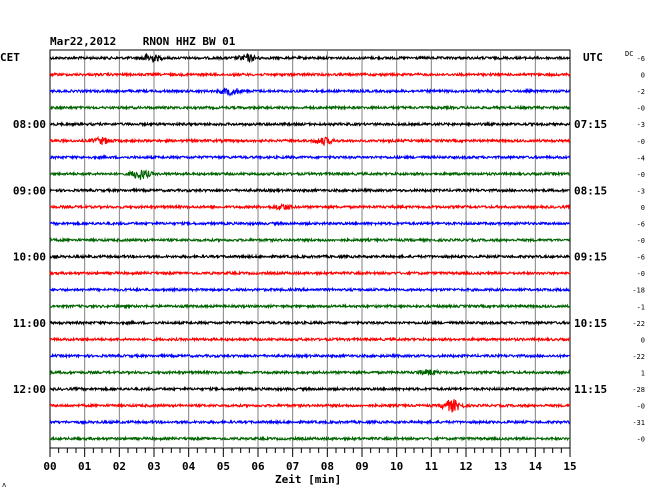 The width and height of the screenshot is (650, 494). Describe the element at coordinates (593, 57) in the screenshot. I see `right-timezone-label: UTC` at that location.